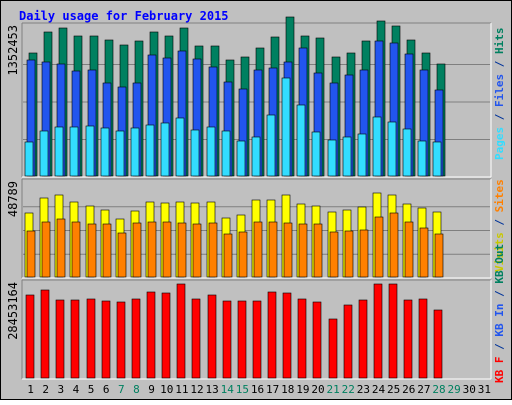 Image resolution: width=512 pixels, height=405 pixels. I want to click on legend-item-files: Files, so click(499, 94).